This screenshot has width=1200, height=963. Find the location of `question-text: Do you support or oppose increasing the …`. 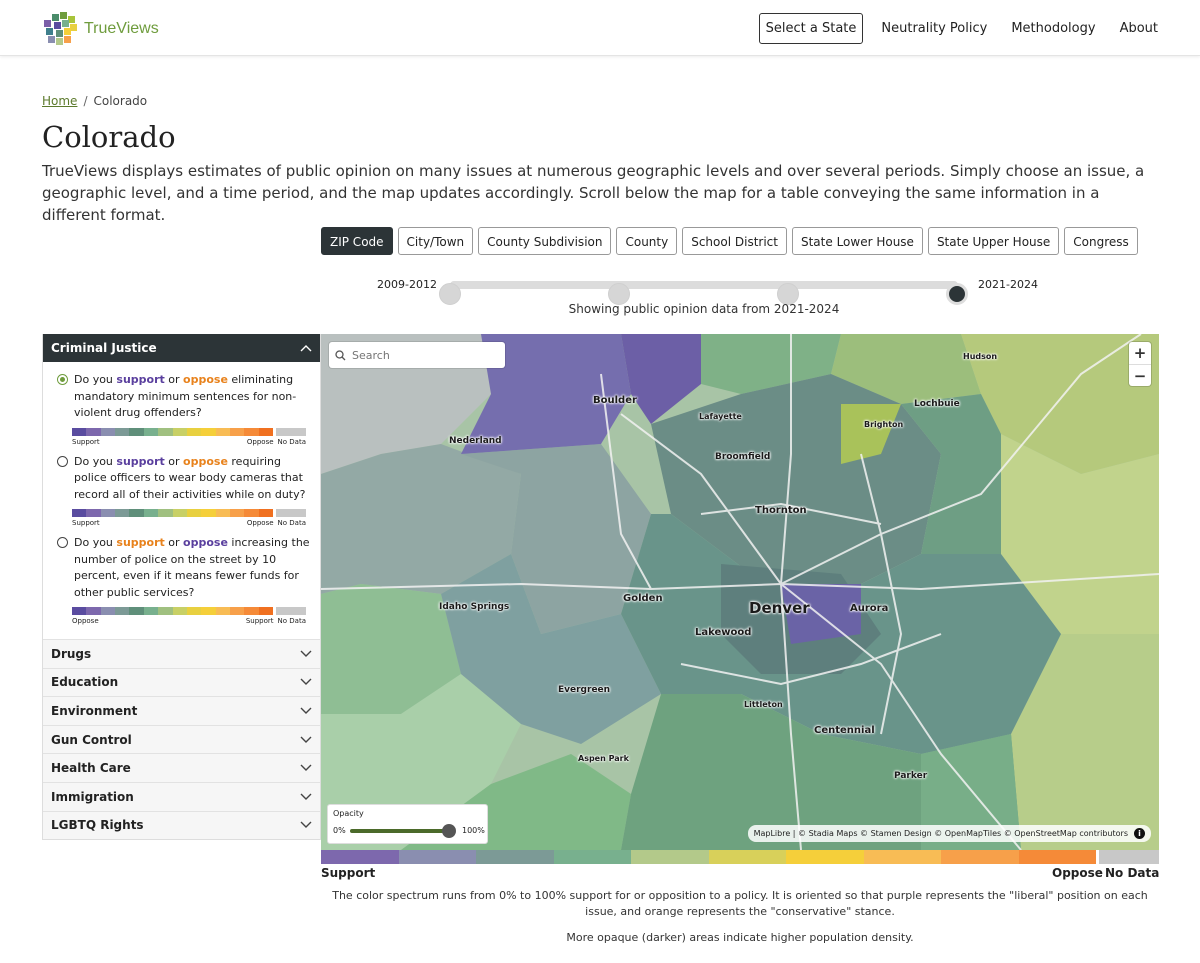

question-text: Do you support or oppose increasing the … is located at coordinates (193, 568).